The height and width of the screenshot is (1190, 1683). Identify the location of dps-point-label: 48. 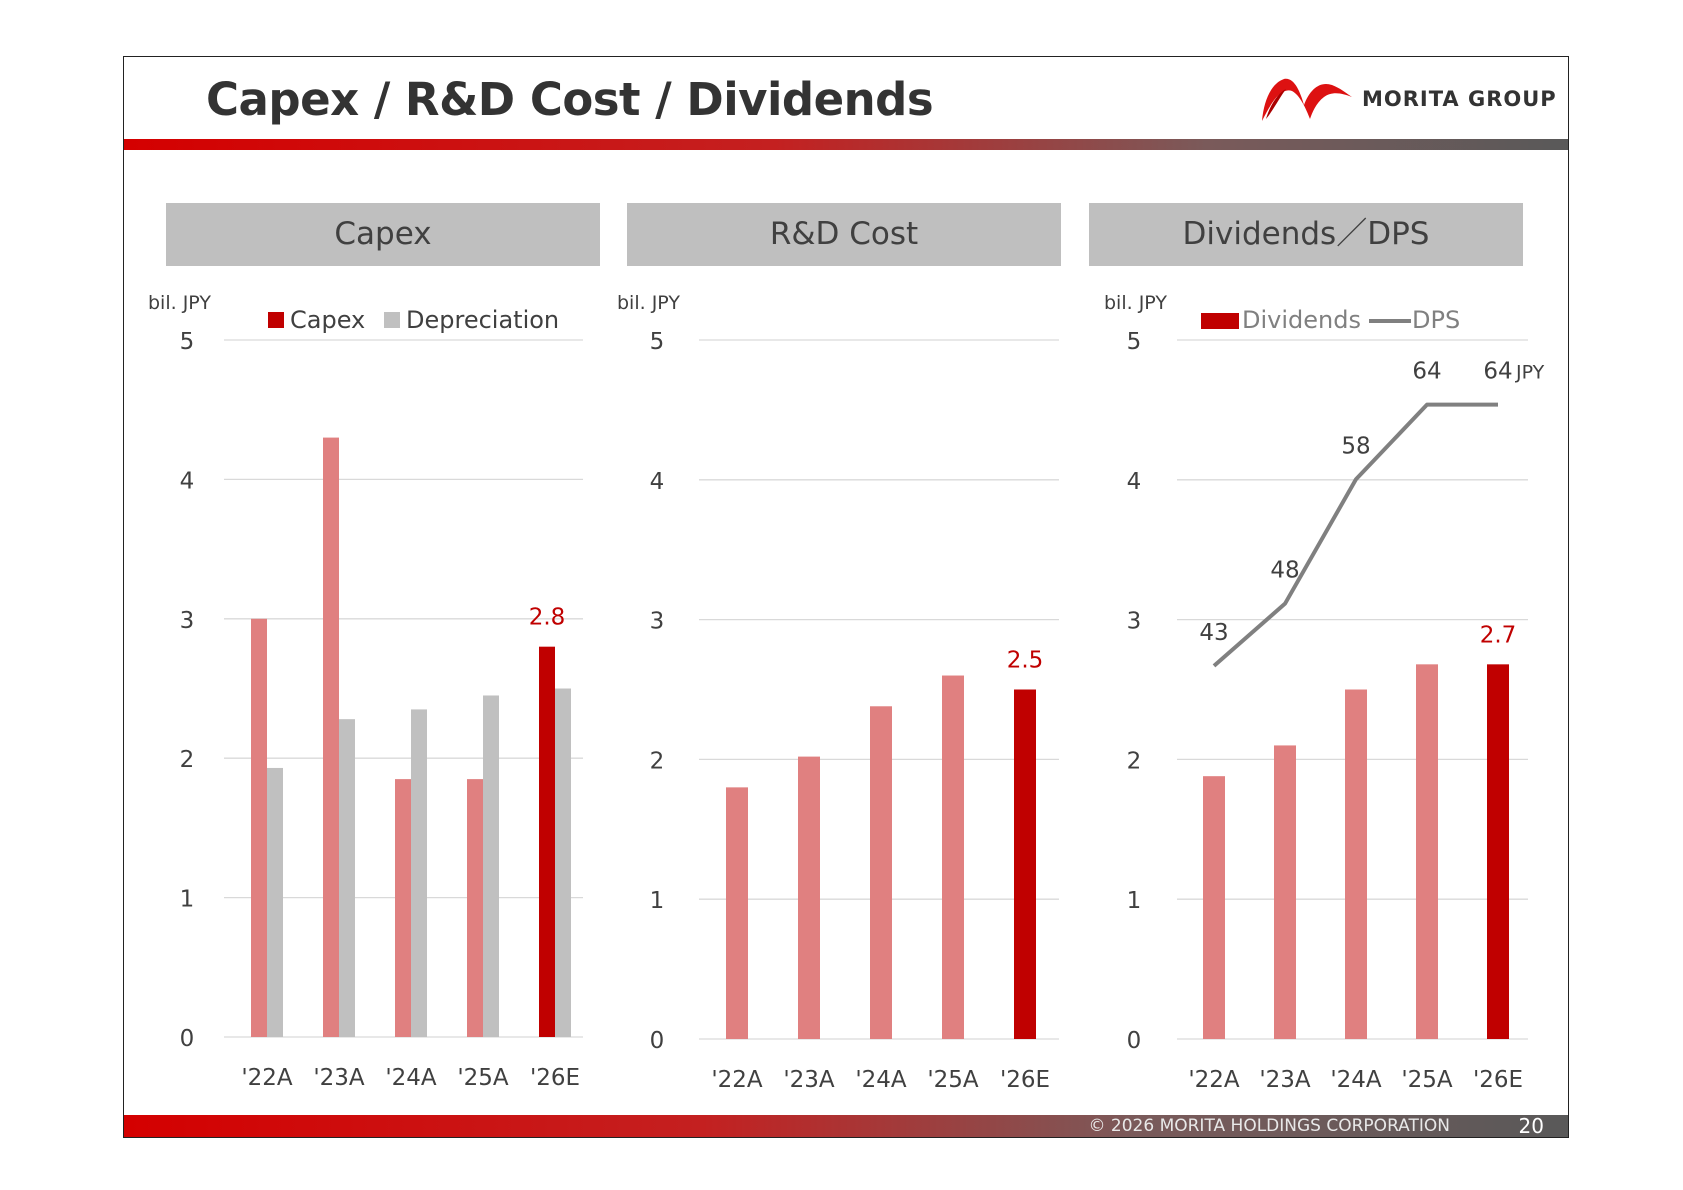
(1284, 571).